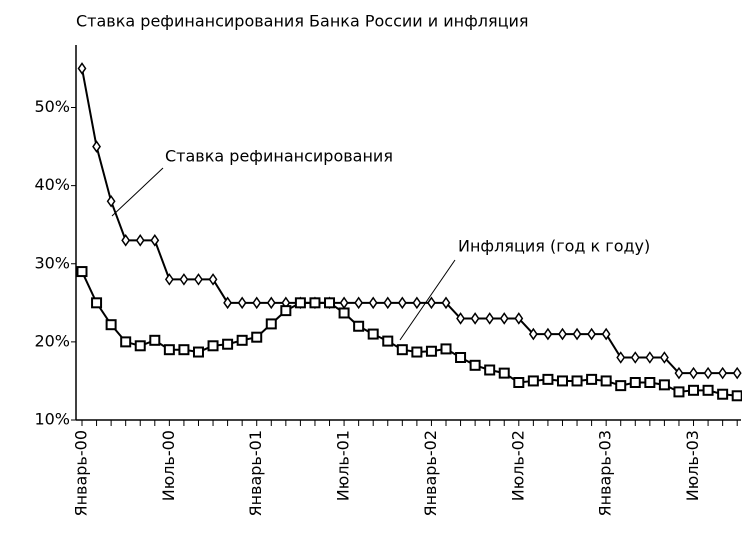 The height and width of the screenshot is (543, 742). What do you see at coordinates (52, 262) in the screenshot?
I see `y-tick-label: 30%` at bounding box center [52, 262].